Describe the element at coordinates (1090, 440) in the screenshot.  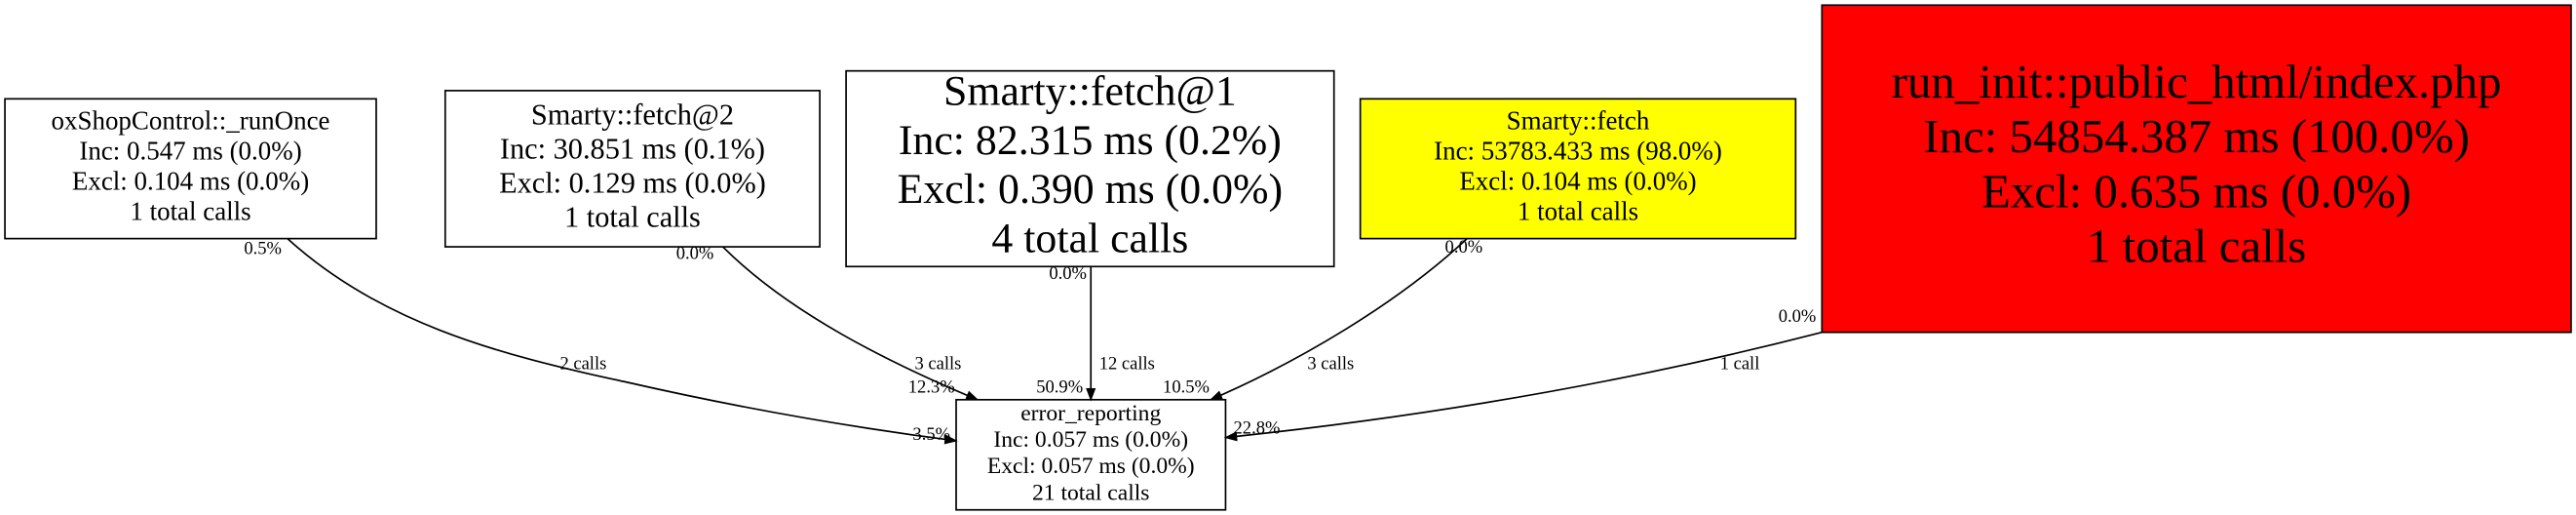
I see `node-stat: Inc: 0.057 ms (0.0%)` at that location.